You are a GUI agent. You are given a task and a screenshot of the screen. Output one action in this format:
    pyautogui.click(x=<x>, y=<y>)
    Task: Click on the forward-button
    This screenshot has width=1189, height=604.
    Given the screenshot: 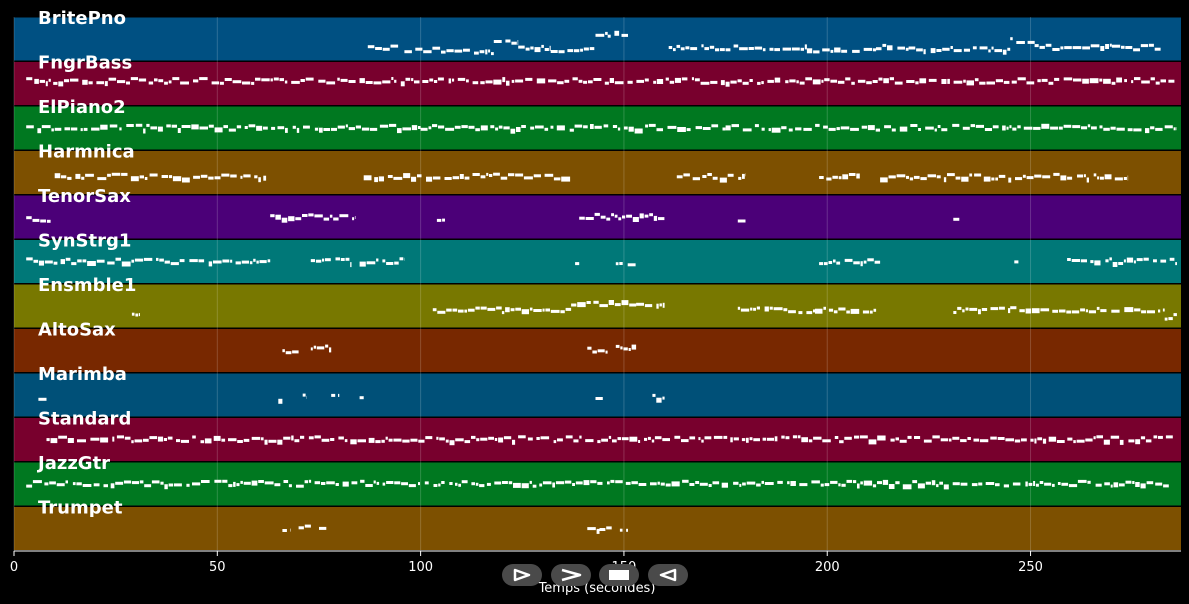 What is the action you would take?
    pyautogui.click(x=571, y=575)
    